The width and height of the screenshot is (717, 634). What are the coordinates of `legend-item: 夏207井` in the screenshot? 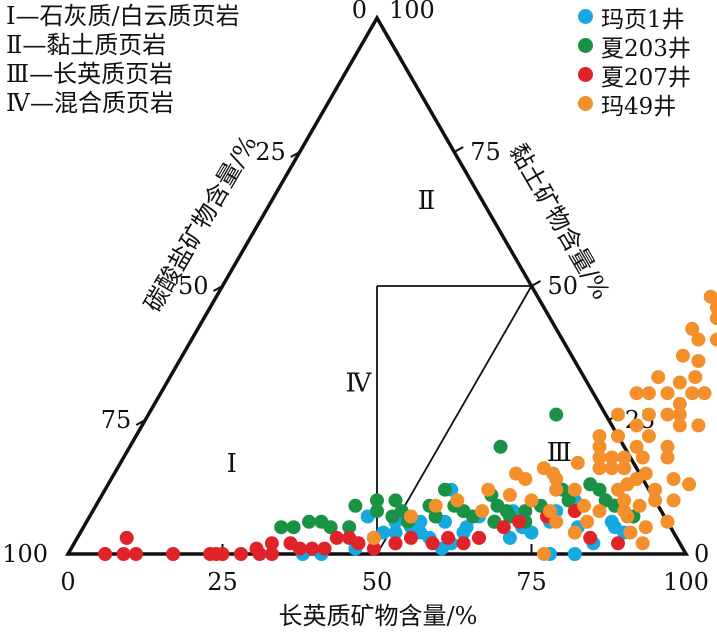 It's located at (634, 75).